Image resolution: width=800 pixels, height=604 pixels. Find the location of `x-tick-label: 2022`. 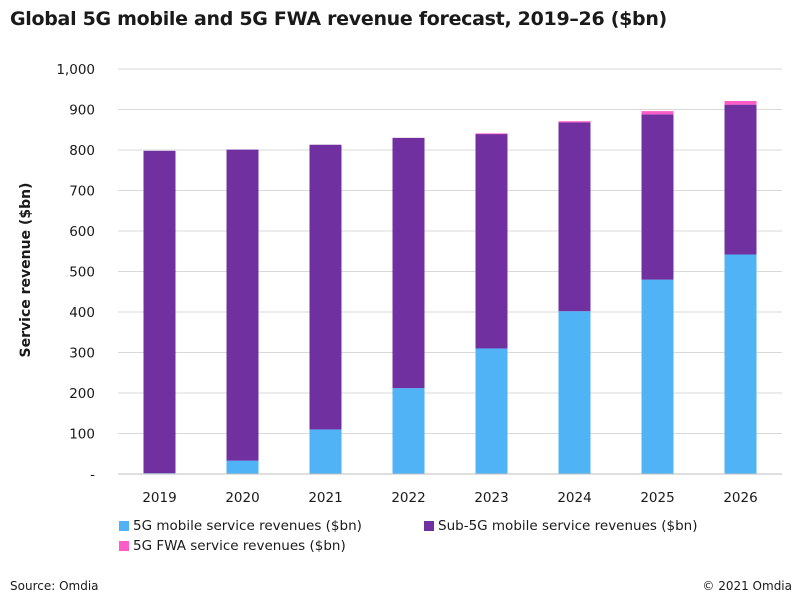

x-tick-label: 2022 is located at coordinates (408, 498).